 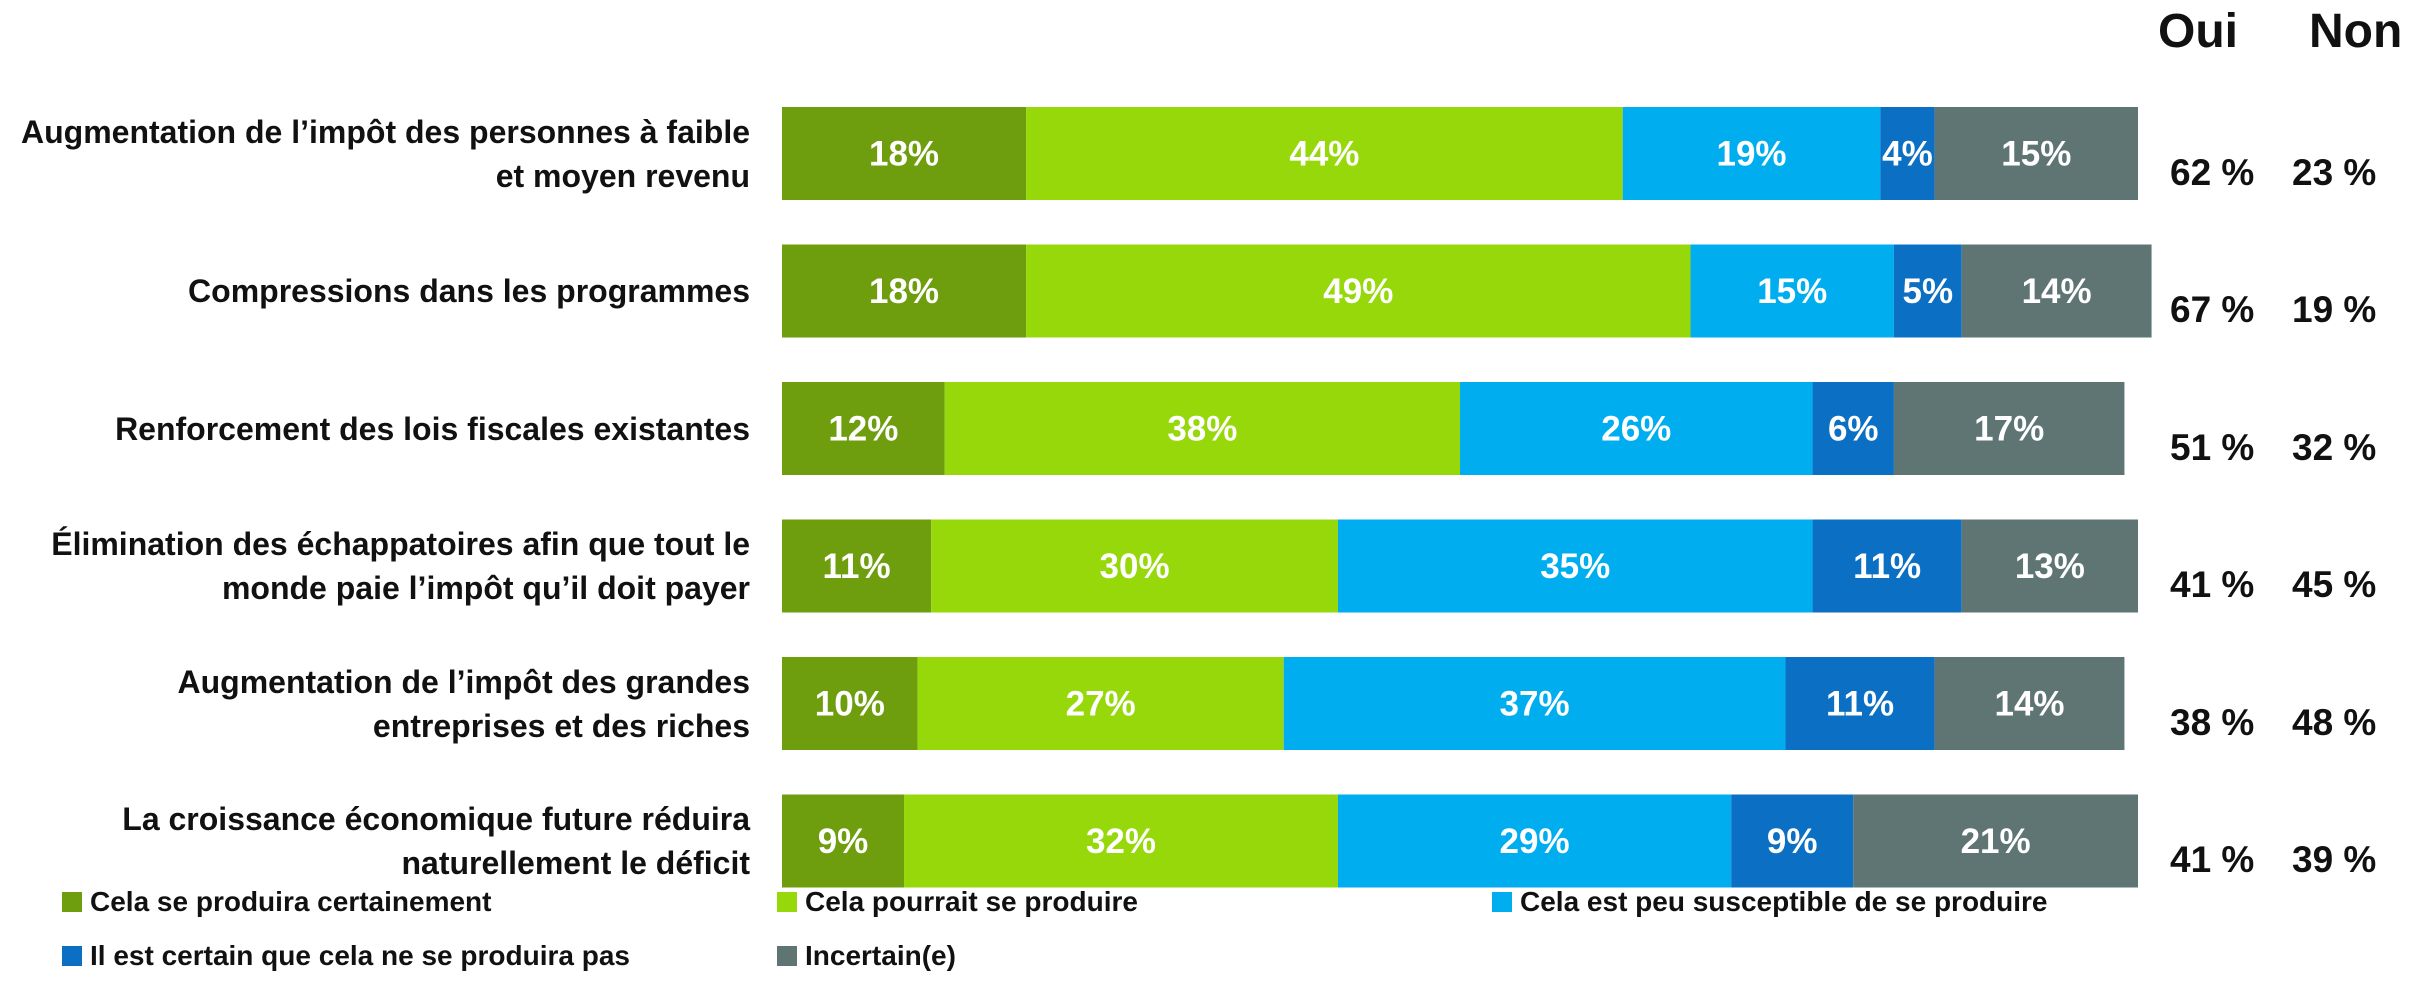 I want to click on bar-data-label: 21%, so click(x=1996, y=841).